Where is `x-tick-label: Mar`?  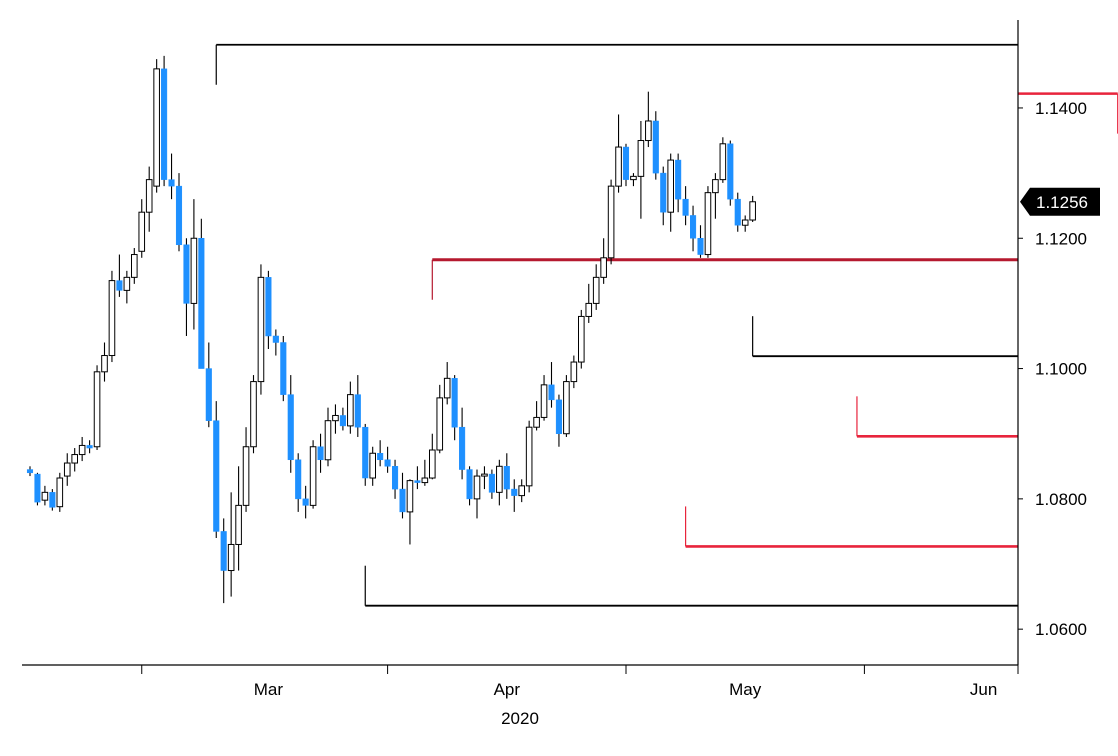 x-tick-label: Mar is located at coordinates (269, 689).